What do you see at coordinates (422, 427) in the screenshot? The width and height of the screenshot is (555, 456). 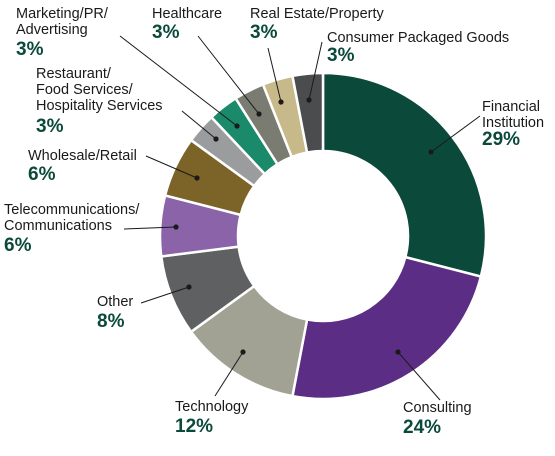 I see `slice-value-2: 24%` at bounding box center [422, 427].